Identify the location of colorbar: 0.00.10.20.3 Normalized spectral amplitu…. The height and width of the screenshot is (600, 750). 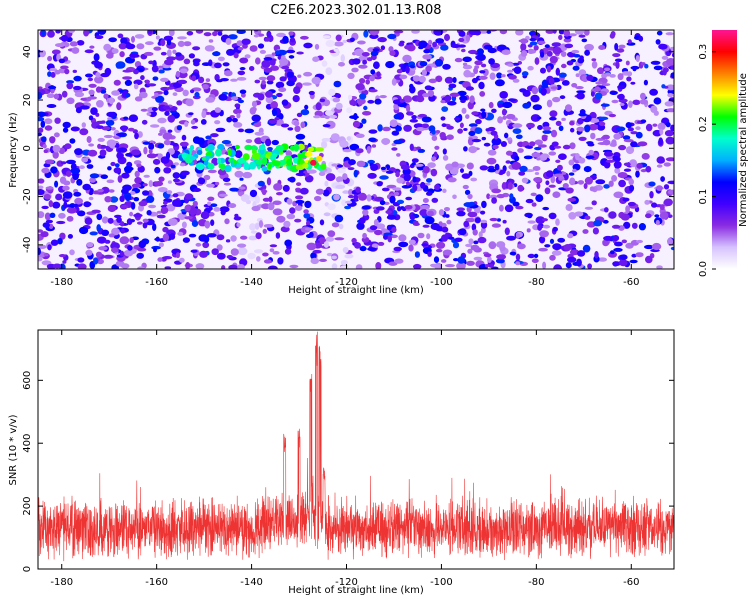
(723, 153).